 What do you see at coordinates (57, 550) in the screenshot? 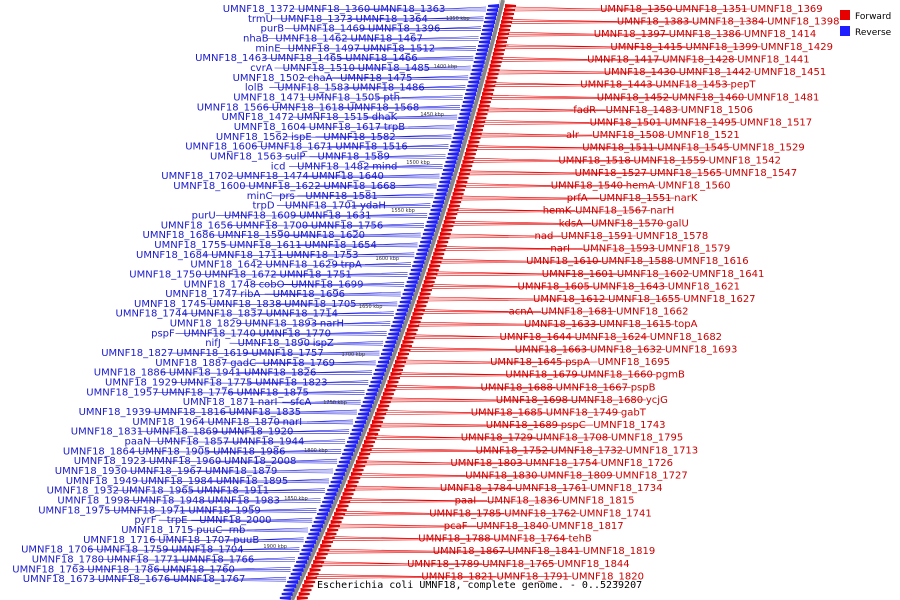
I see `reverse-gene-label: UMNF18_1706` at bounding box center [57, 550].